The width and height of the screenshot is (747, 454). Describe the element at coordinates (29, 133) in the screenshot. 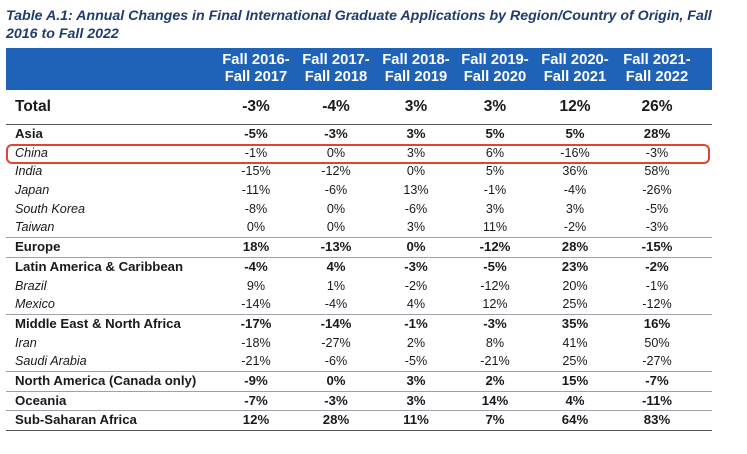

I see `row-label: Asia` at that location.